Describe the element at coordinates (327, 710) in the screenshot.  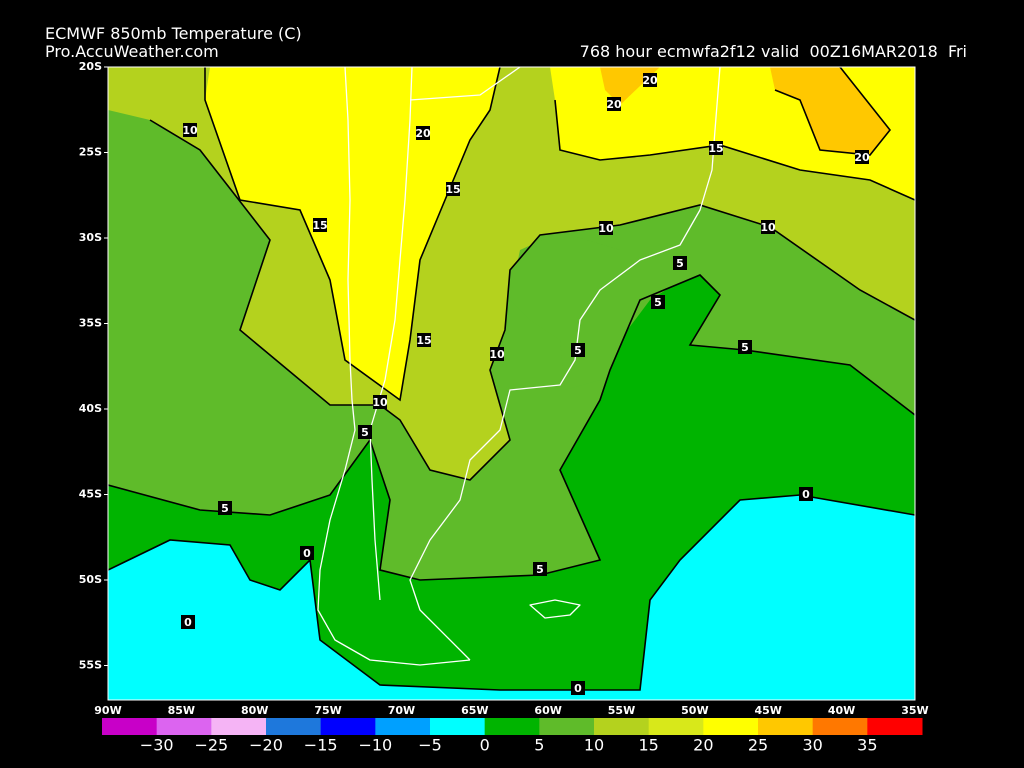
I see `lon-label: 75W` at that location.